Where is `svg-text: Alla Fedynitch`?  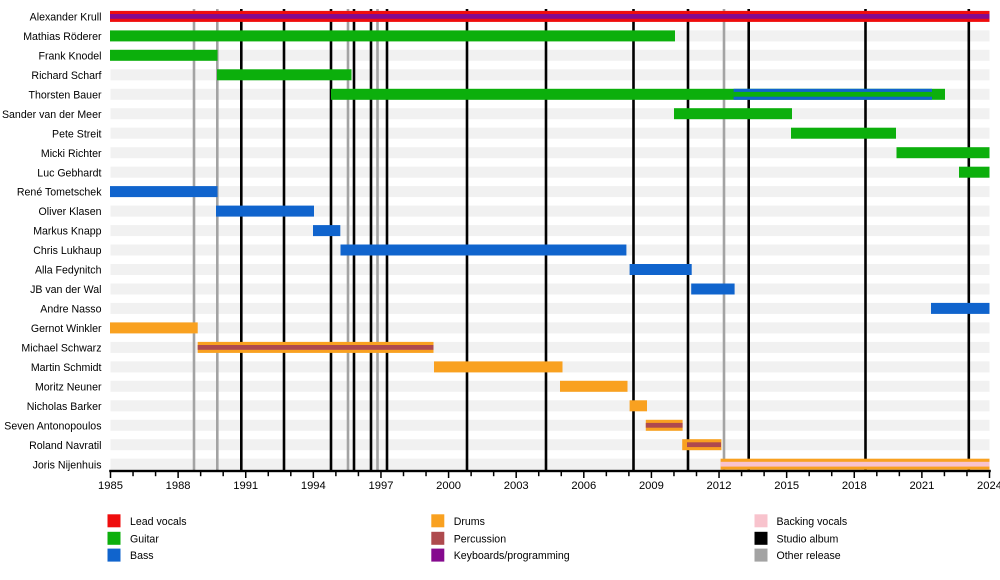
svg-text: Alla Fedynitch is located at coordinates (68, 271).